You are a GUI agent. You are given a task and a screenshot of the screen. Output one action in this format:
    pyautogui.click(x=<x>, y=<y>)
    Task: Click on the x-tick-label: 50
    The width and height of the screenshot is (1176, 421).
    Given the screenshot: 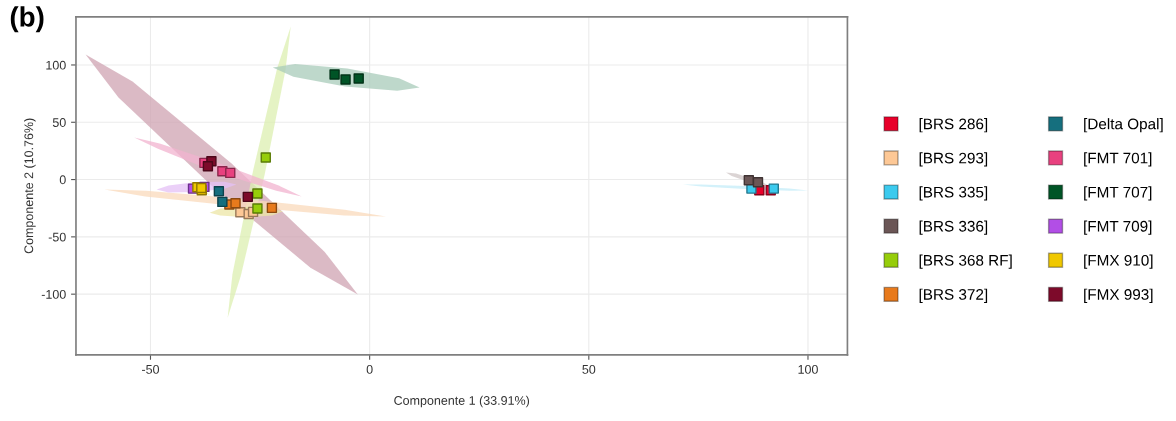 What is the action you would take?
    pyautogui.click(x=589, y=369)
    